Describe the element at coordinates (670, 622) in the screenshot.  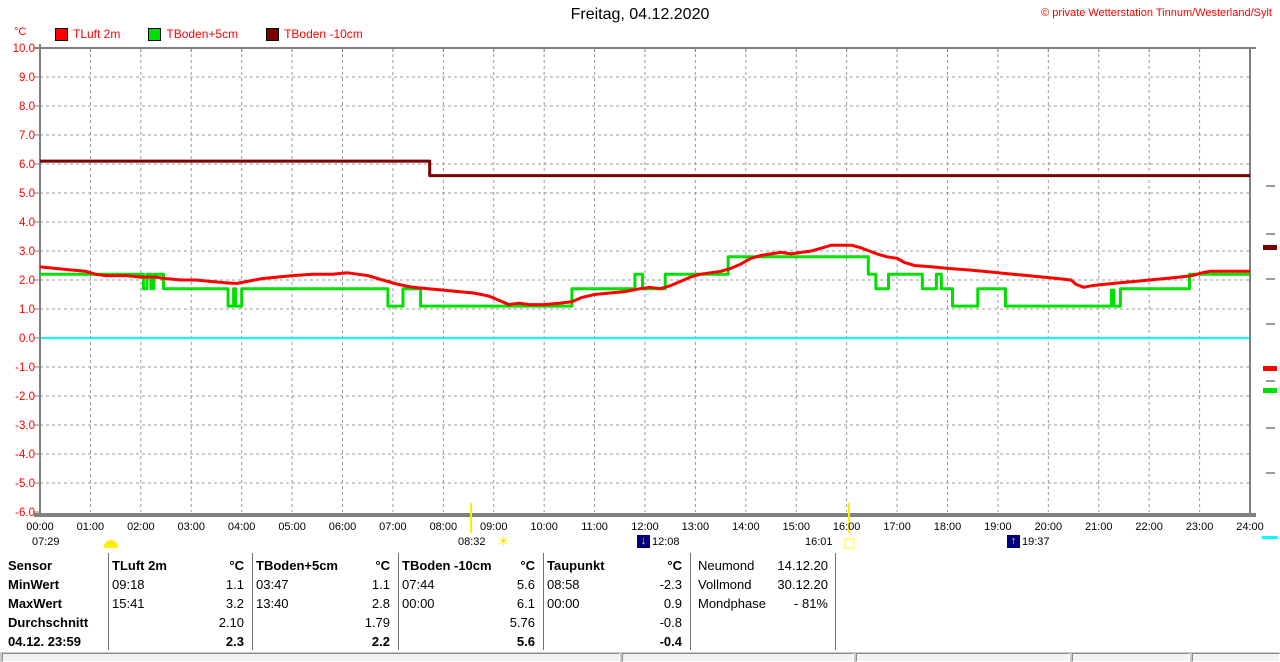
I see `avg-value: -0.8` at that location.